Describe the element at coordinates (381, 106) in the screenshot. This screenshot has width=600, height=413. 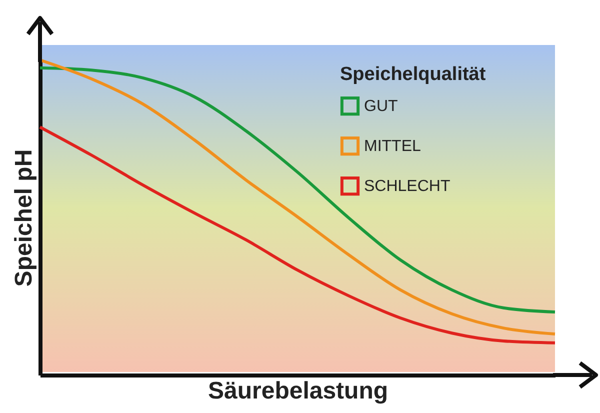
I see `legend-label: GUT` at that location.